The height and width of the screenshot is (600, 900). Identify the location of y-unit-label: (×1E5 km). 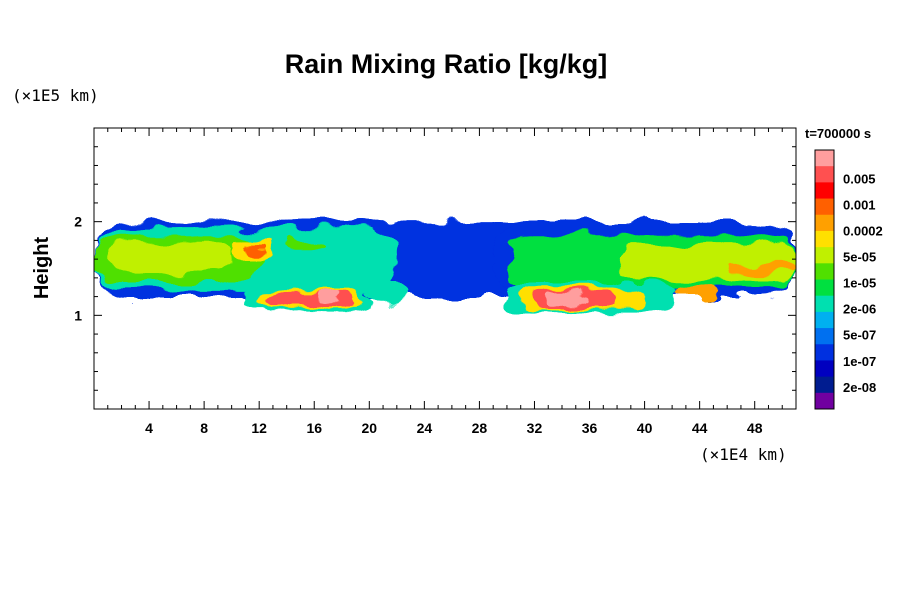
(55, 95).